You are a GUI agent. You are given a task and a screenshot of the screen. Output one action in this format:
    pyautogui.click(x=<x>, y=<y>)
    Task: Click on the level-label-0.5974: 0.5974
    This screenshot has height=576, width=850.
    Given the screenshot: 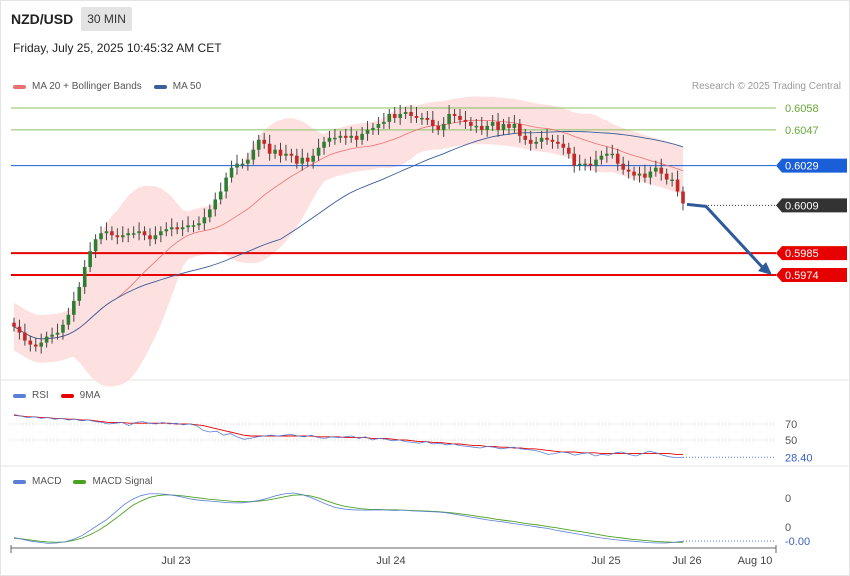 What is the action you would take?
    pyautogui.click(x=802, y=276)
    